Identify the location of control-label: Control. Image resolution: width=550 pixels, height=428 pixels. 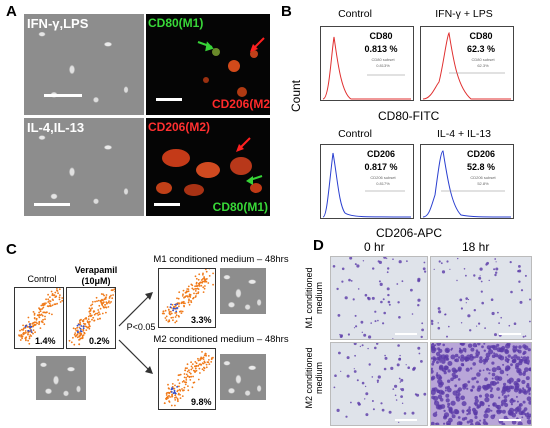
(42, 279).